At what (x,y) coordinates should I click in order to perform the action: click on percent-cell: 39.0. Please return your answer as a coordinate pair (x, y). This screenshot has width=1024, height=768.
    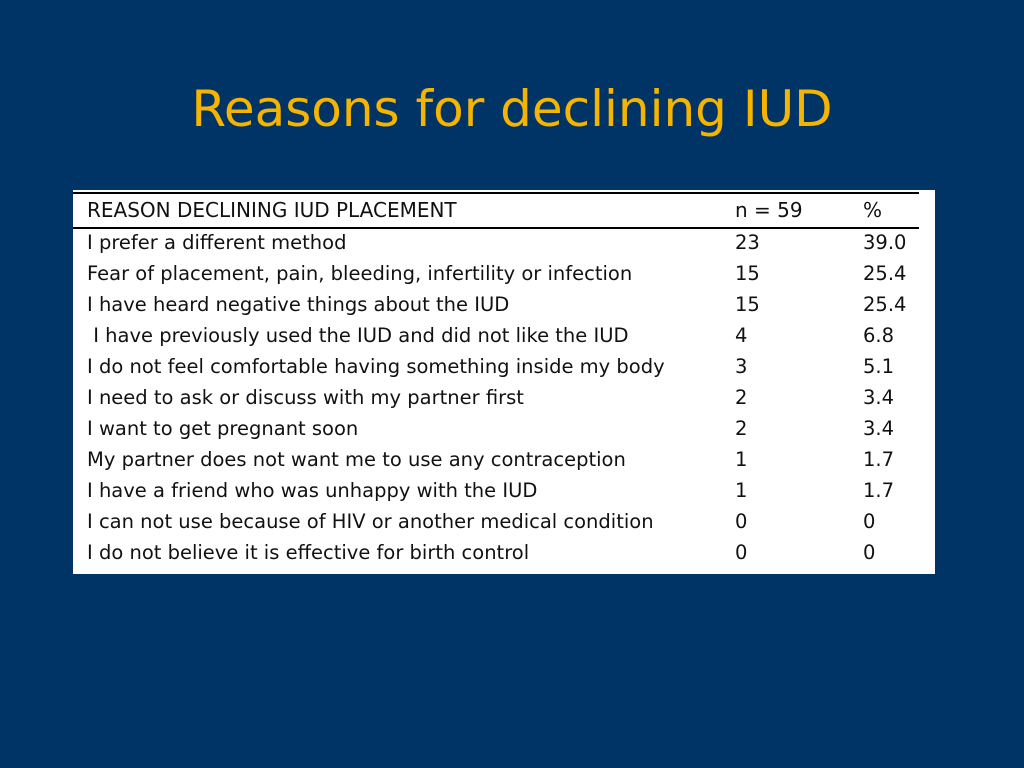
    Looking at the image, I should click on (885, 242).